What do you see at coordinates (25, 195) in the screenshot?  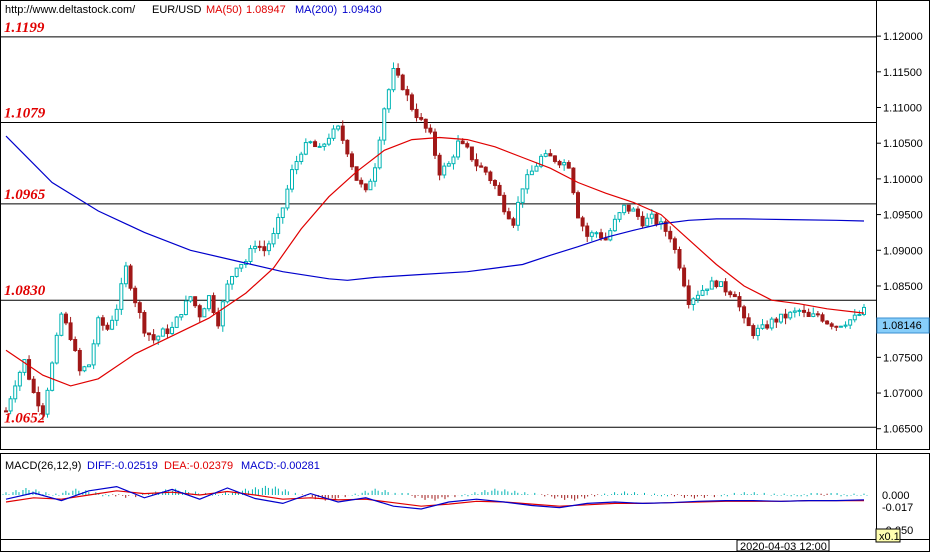 I see `level-label: 1.0965` at bounding box center [25, 195].